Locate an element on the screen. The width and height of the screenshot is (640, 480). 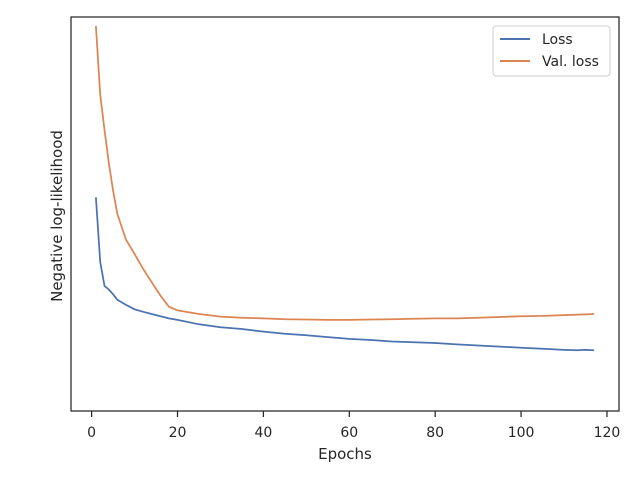
x-tick-label: 80 is located at coordinates (435, 433).